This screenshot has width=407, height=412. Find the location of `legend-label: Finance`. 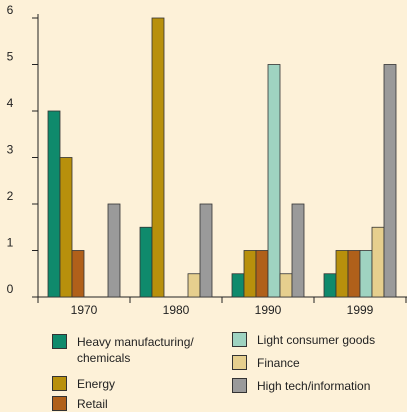

legend-label: Finance is located at coordinates (278, 363).